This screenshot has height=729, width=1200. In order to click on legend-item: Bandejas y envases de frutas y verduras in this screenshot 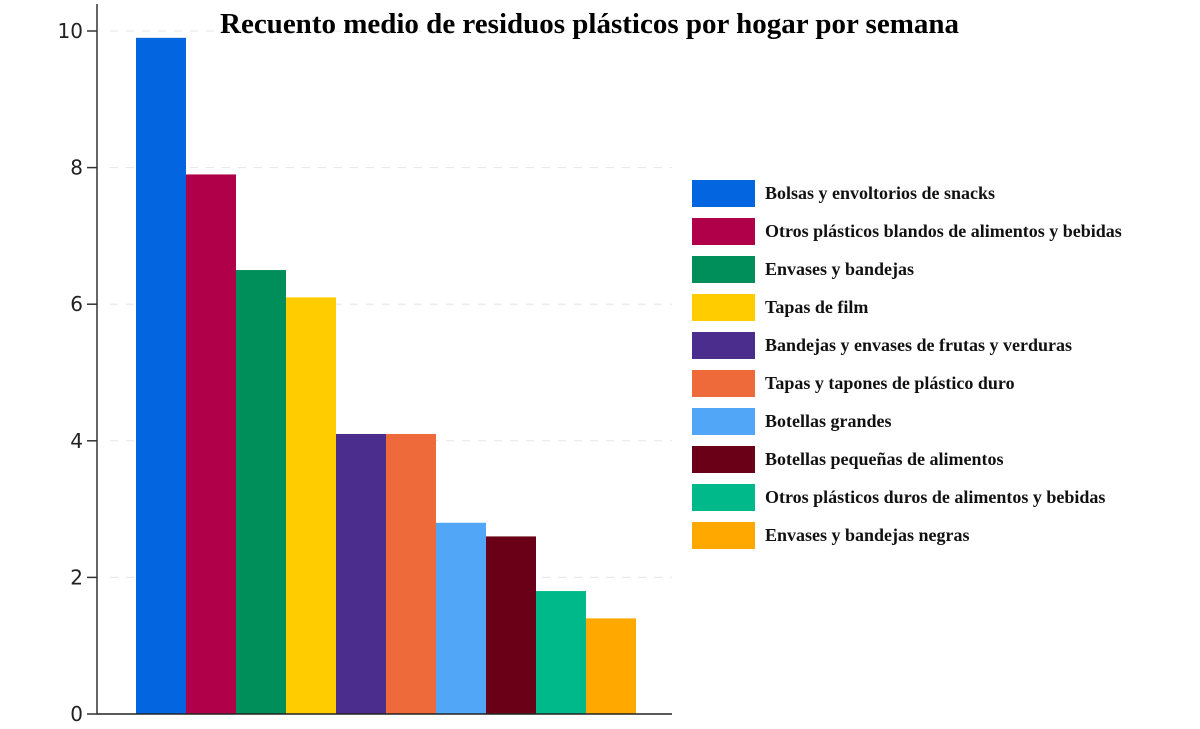, I will do `click(907, 345)`.